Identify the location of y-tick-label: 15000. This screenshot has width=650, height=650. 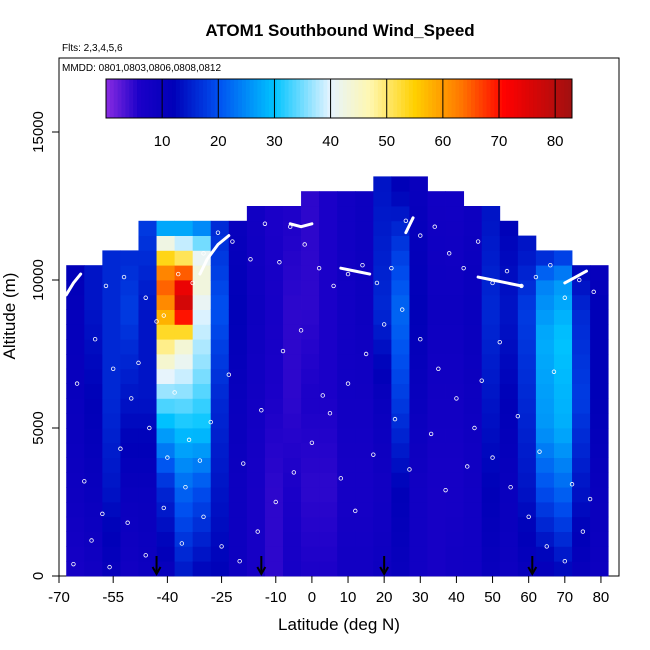
(38, 132).